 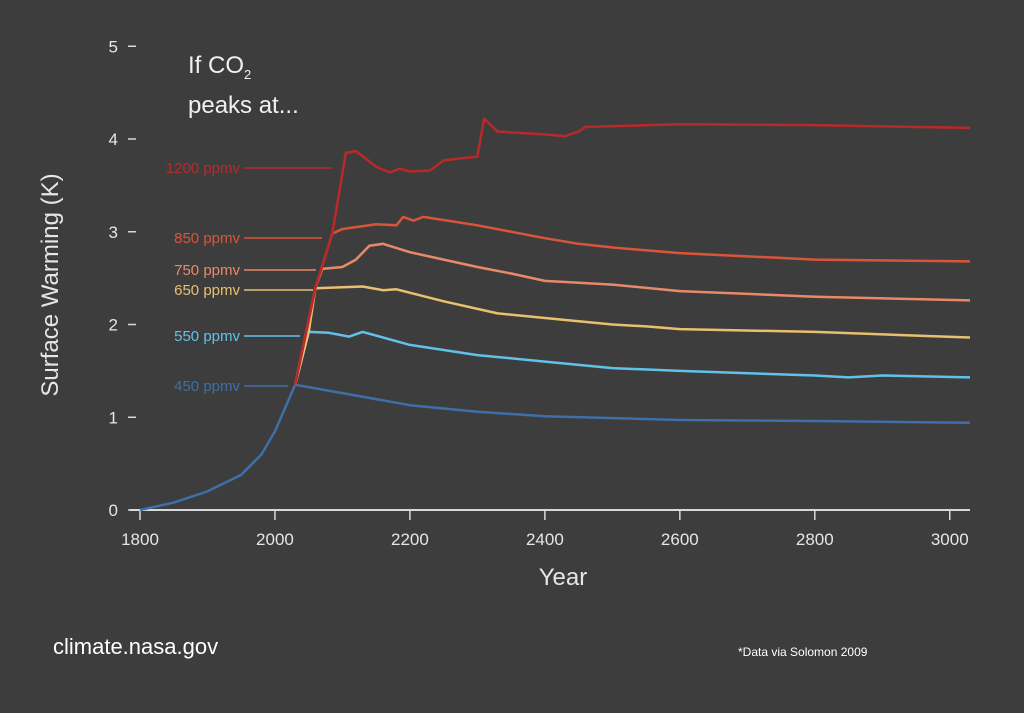 I want to click on y-tick-label: 4, so click(x=113, y=139).